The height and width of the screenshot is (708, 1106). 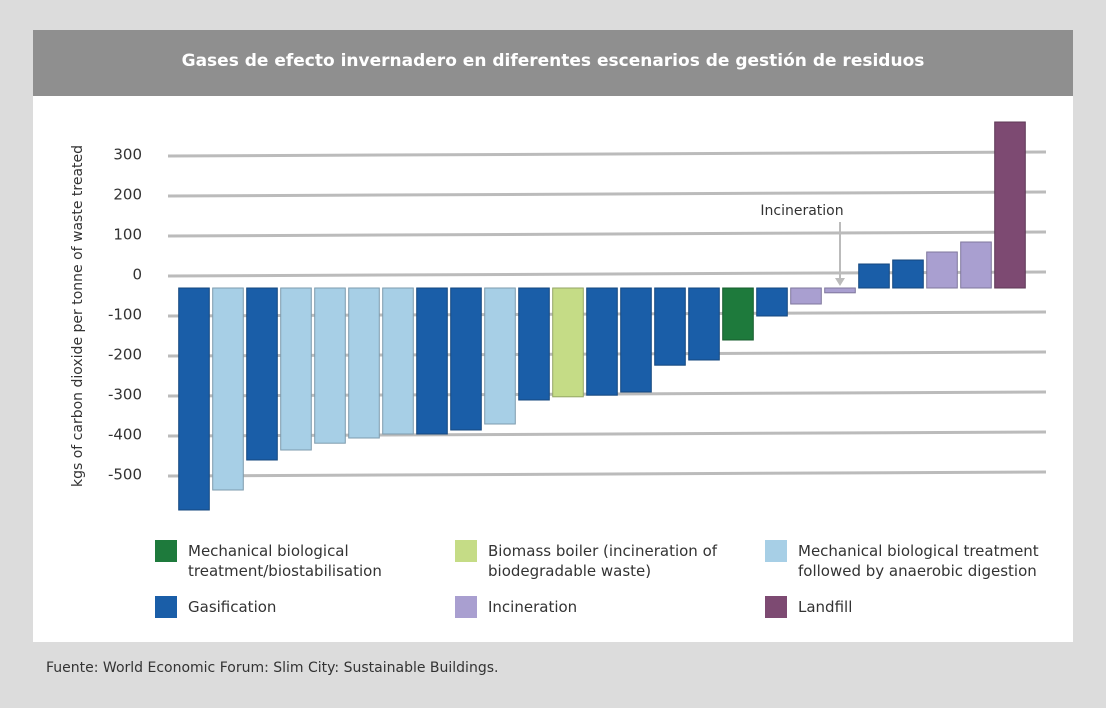 I want to click on y-tick-label: -500, so click(x=125, y=475).